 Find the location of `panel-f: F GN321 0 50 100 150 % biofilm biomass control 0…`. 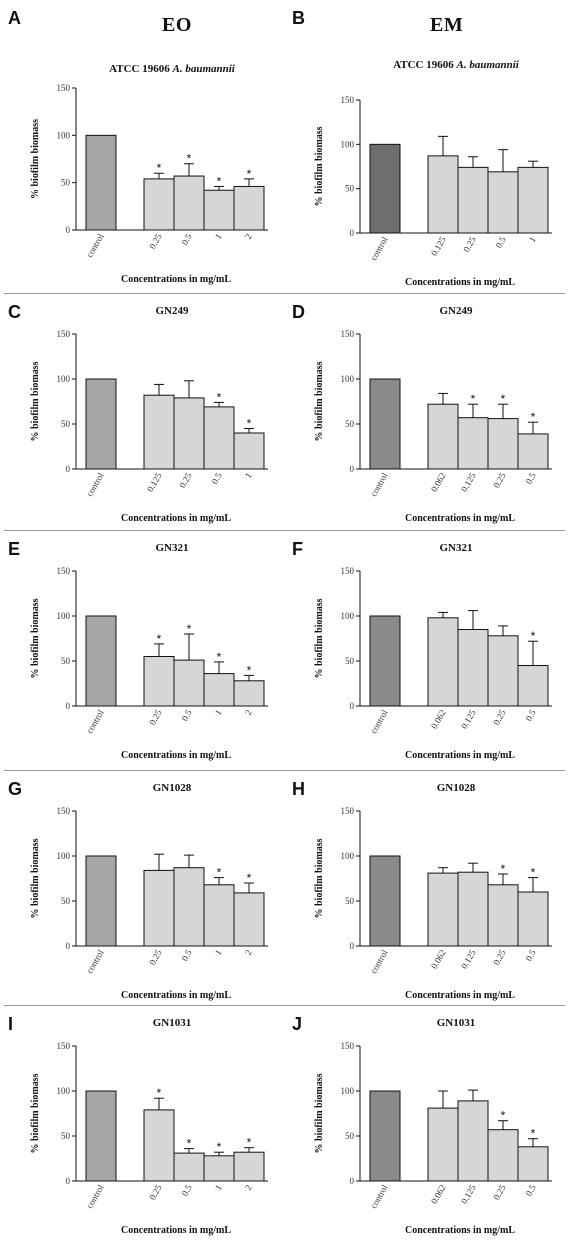

panel-f: F GN321 0 50 100 150 % biofilm biomass control 0… is located at coordinates (426, 651).